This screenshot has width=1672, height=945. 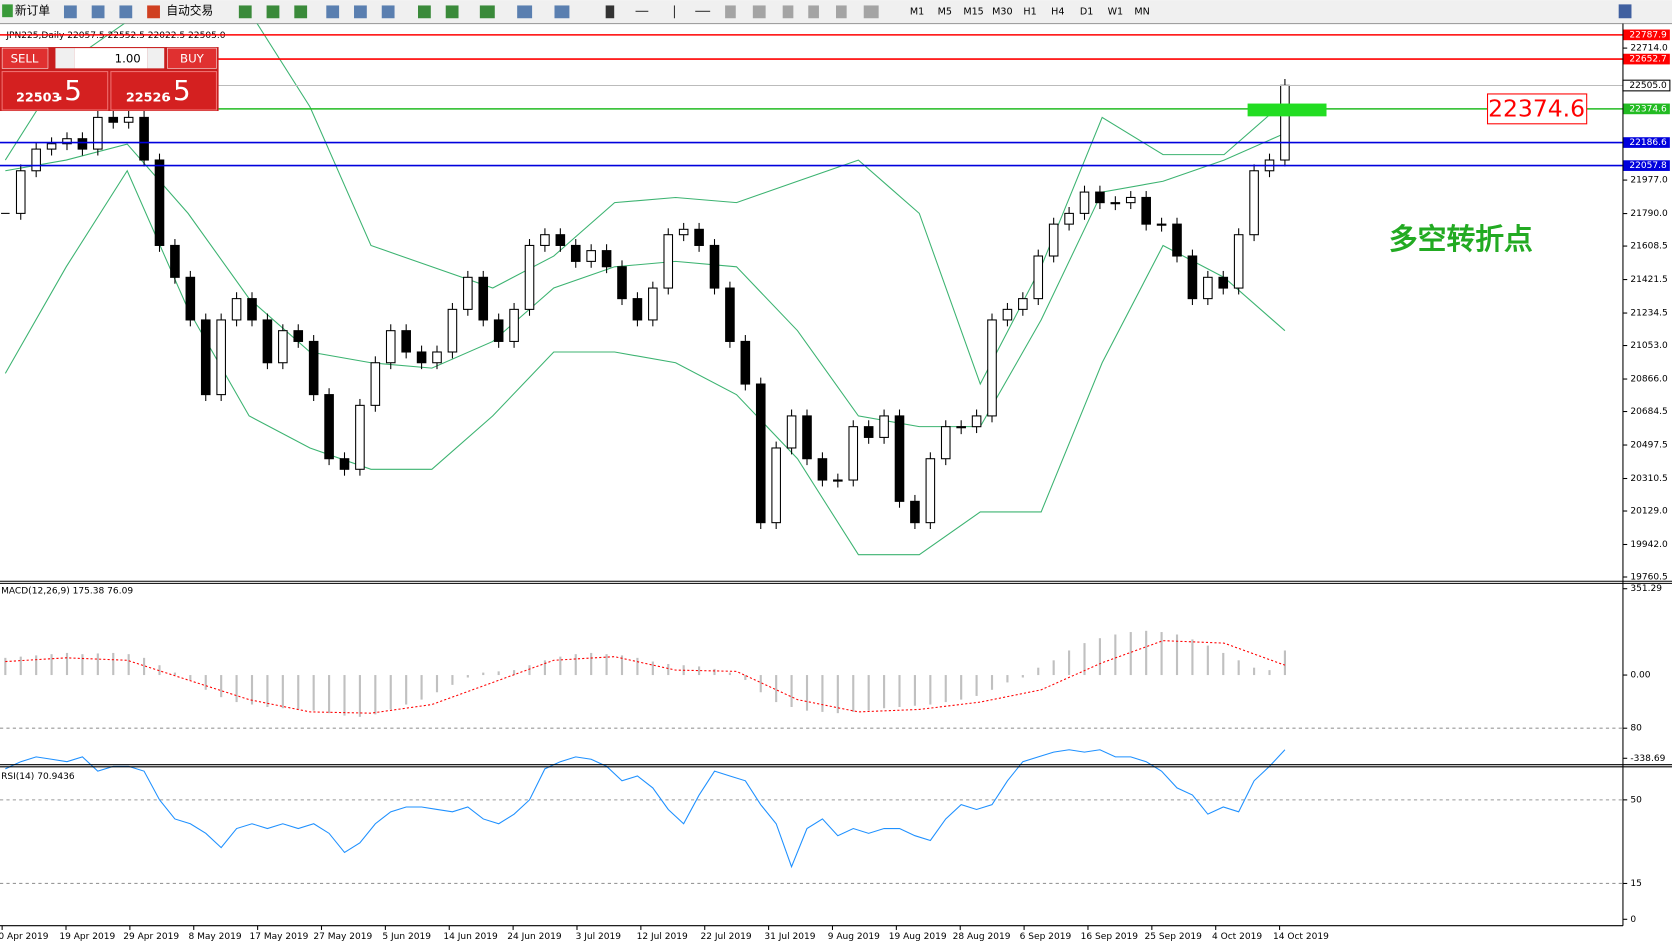 What do you see at coordinates (1116, 11) in the screenshot?
I see `timeframe: W1` at bounding box center [1116, 11].